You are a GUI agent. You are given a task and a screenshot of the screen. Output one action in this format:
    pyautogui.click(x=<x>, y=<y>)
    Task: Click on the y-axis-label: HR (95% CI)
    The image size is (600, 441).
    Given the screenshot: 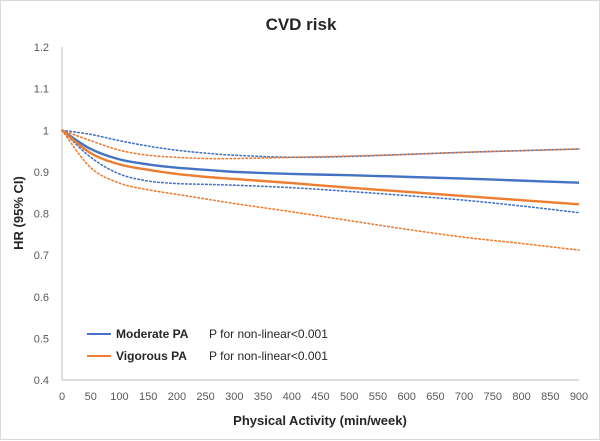 What is the action you would take?
    pyautogui.click(x=18, y=213)
    